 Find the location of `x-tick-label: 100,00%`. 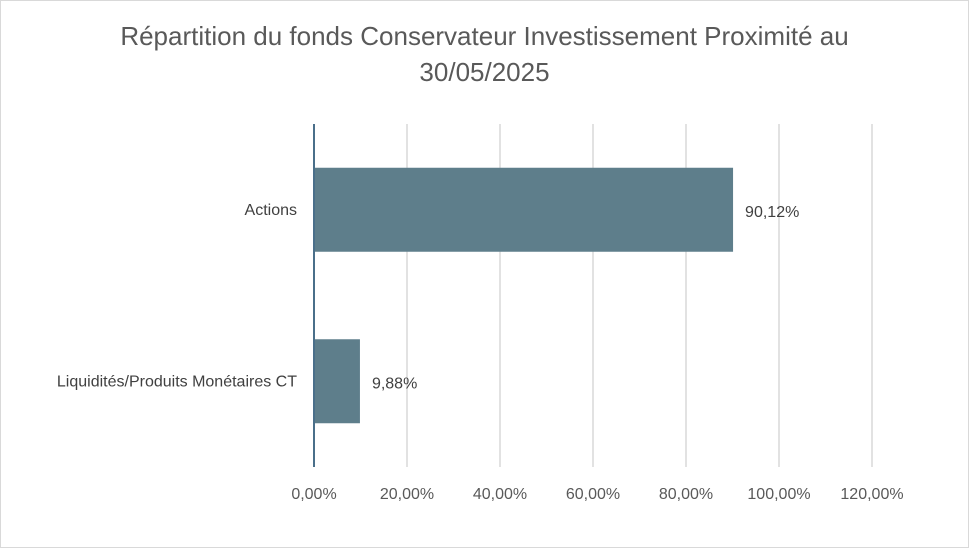

x-tick-label: 100,00% is located at coordinates (778, 494).